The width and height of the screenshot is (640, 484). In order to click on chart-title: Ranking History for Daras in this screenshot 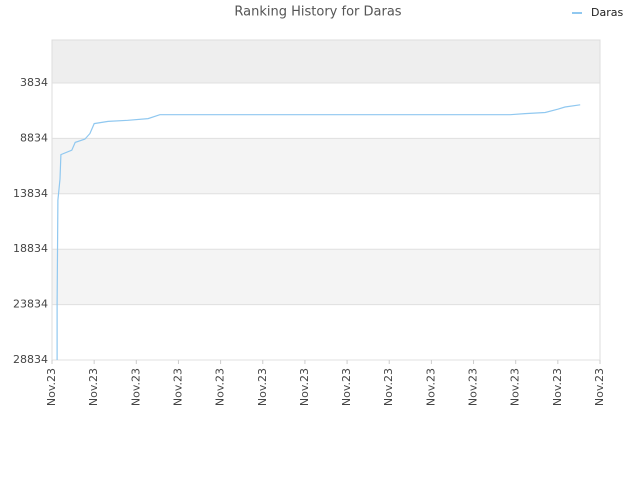, I will do `click(317, 12)`.